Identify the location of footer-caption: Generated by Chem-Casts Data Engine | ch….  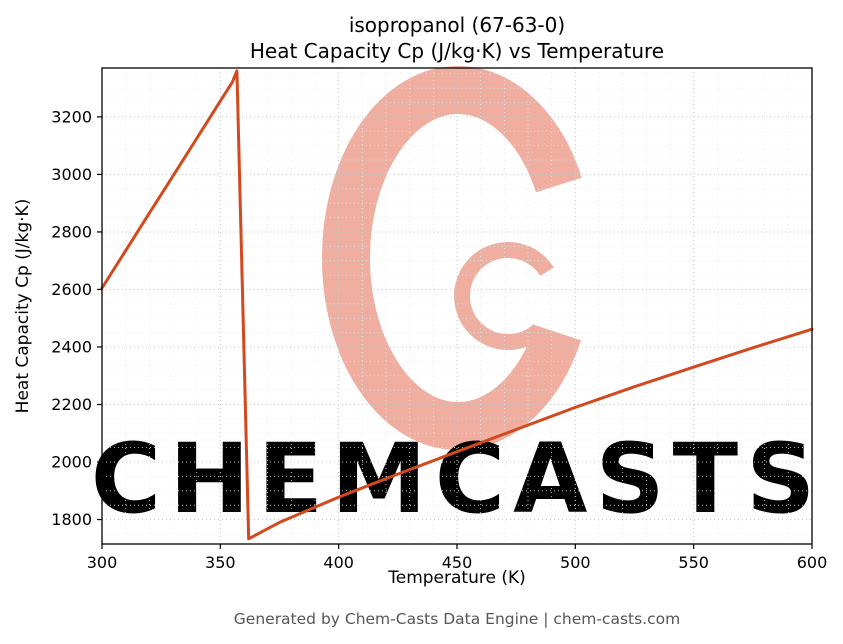
(457, 619).